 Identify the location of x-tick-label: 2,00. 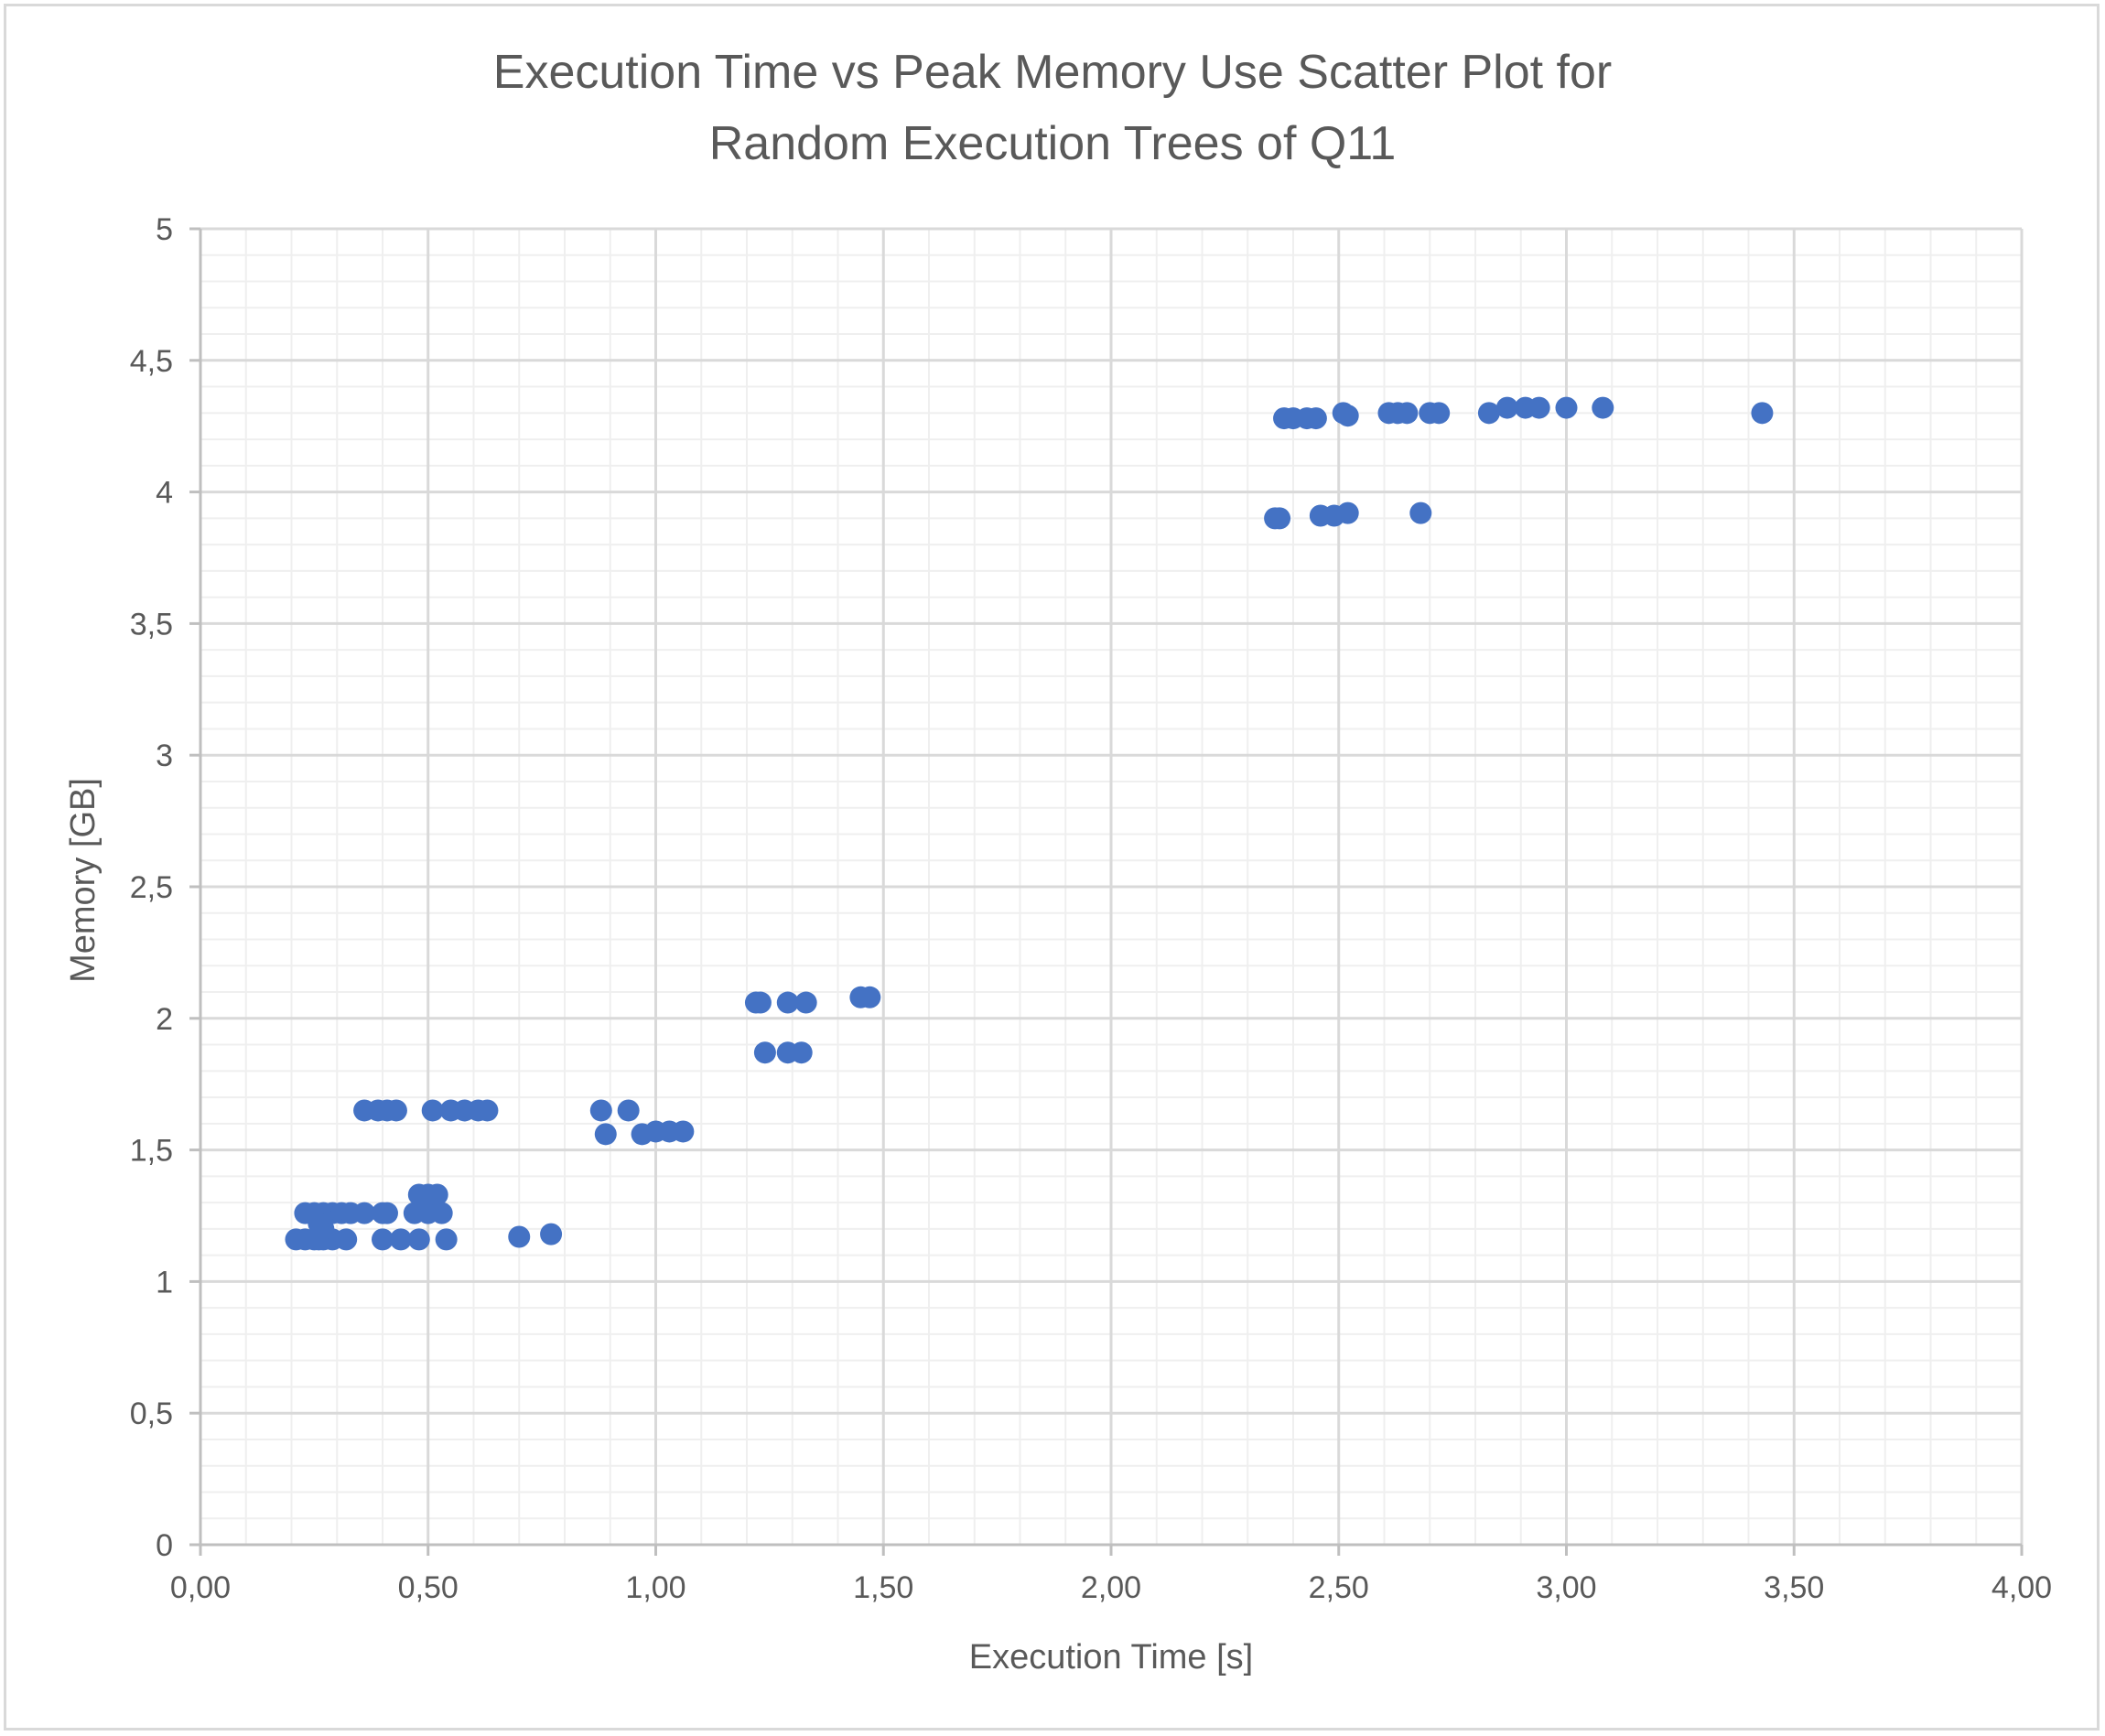
(1111, 1587).